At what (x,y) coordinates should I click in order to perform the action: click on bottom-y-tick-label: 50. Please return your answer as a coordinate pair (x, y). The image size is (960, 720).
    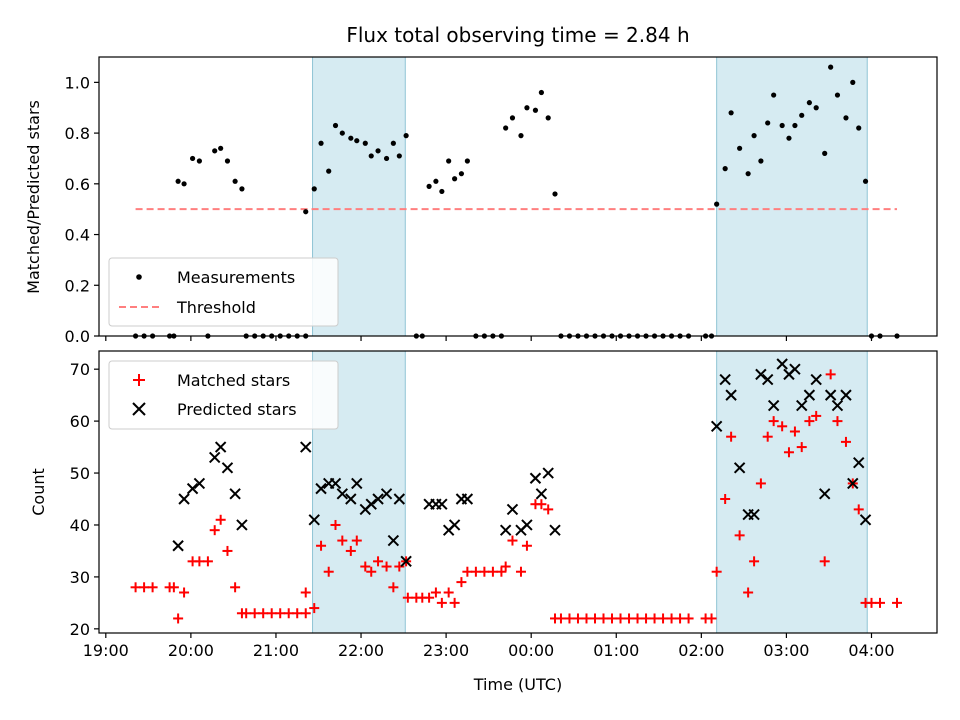
    Looking at the image, I should click on (80, 473).